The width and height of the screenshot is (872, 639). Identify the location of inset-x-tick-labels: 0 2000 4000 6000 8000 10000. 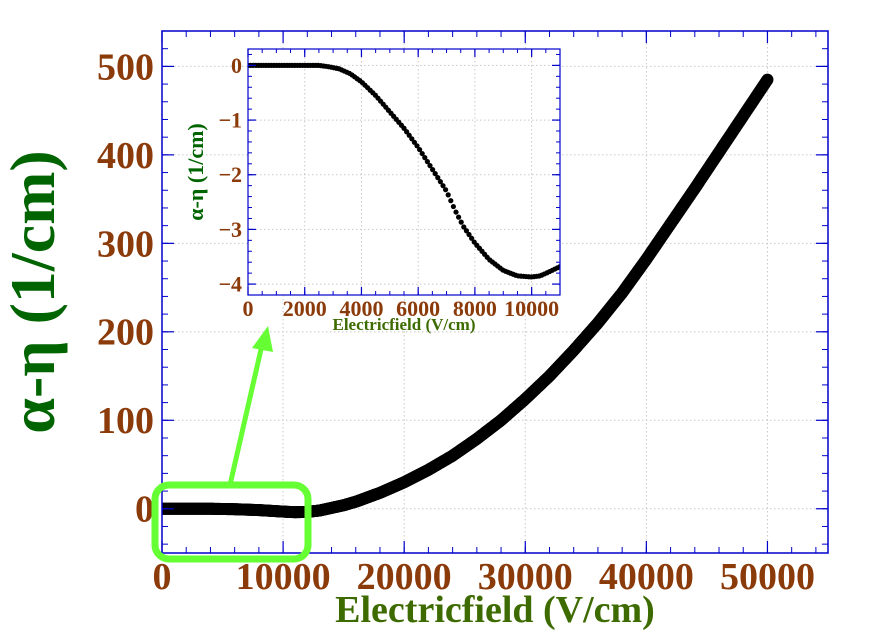
(401, 308).